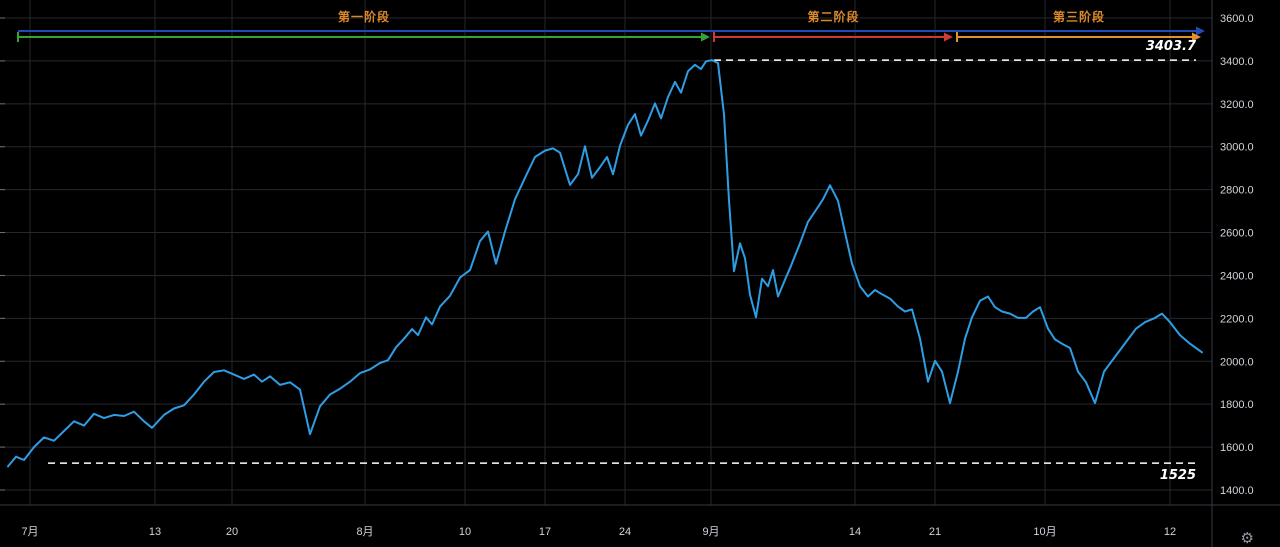 The height and width of the screenshot is (547, 1280). Describe the element at coordinates (1237, 148) in the screenshot. I see `y-axis-label: 3000.0` at that location.